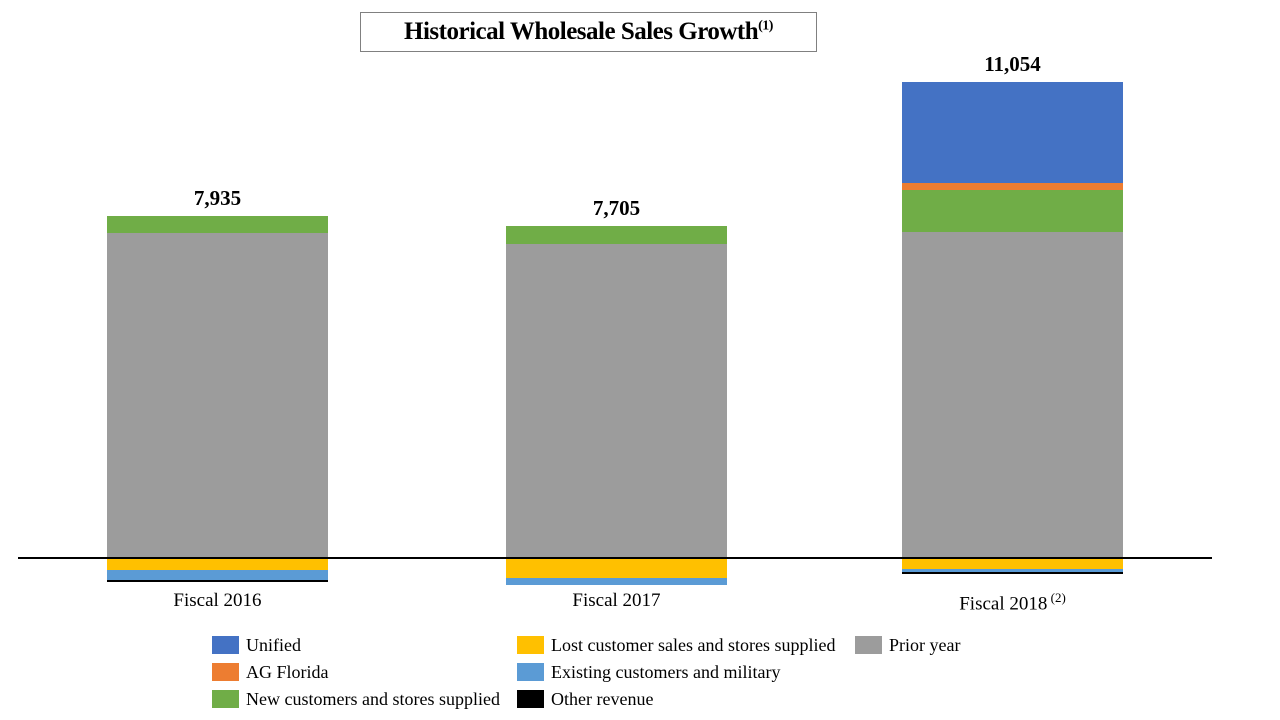  I want to click on bar-total-label: 7,935, so click(217, 197).